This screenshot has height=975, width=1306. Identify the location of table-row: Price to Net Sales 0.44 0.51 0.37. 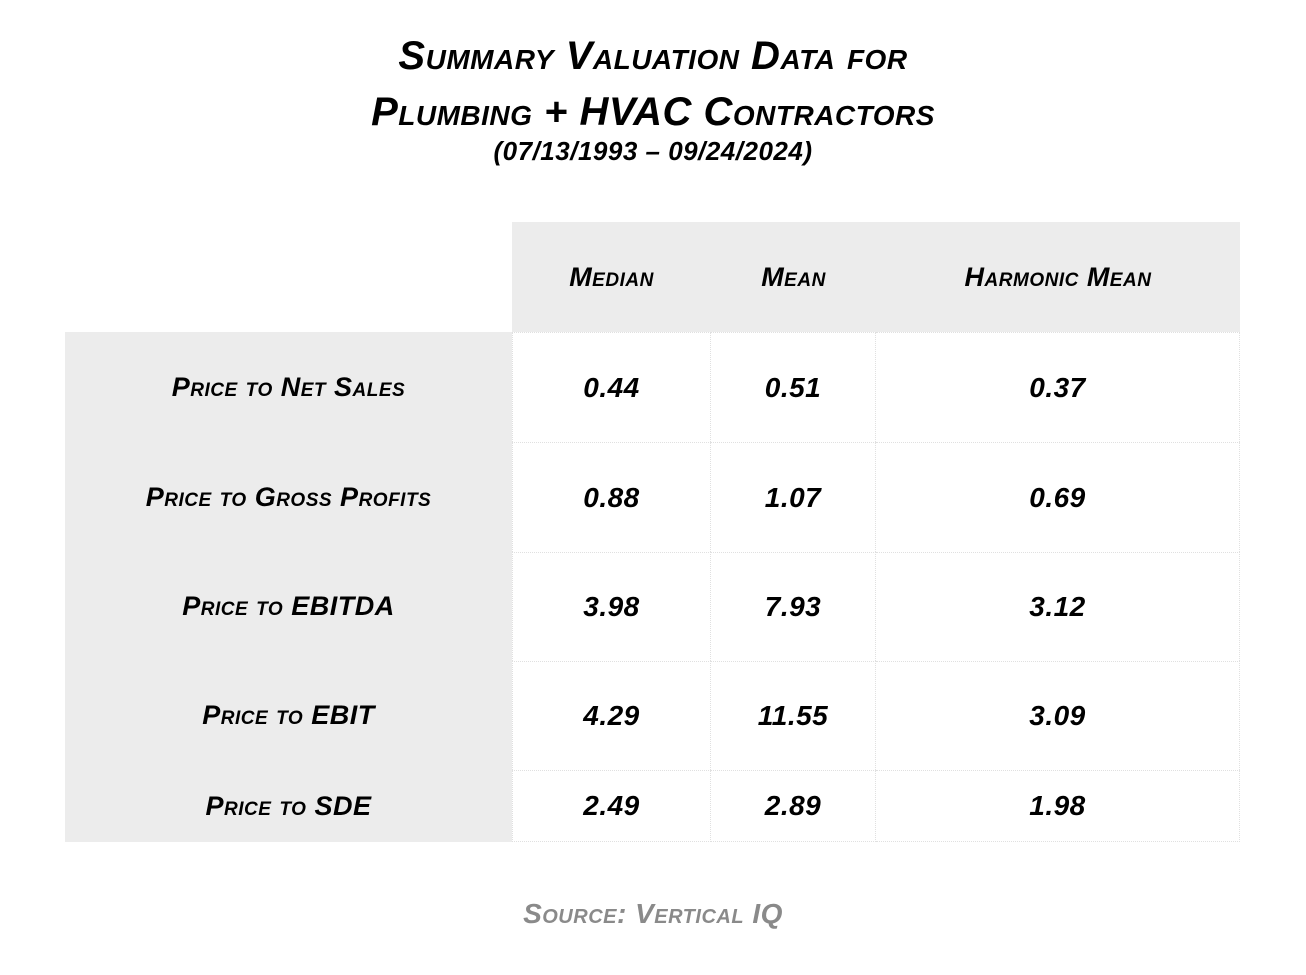
(652, 387).